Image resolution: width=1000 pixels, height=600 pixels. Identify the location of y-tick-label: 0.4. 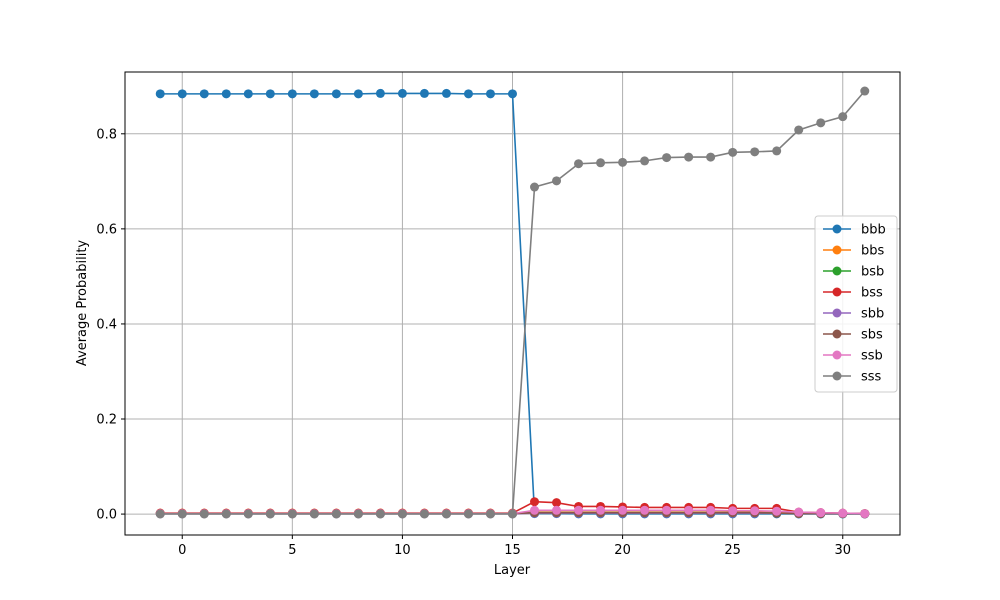
(106, 324).